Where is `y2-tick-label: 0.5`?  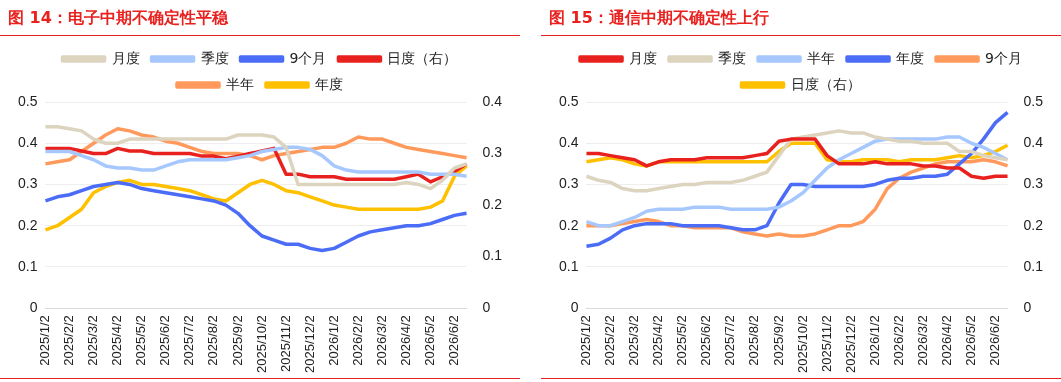 y2-tick-label: 0.5 is located at coordinates (1033, 100).